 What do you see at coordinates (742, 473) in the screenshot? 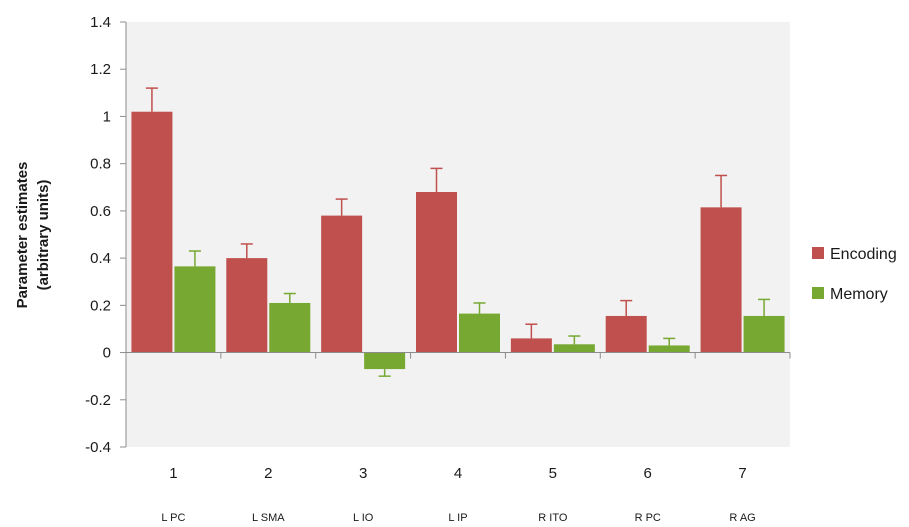
I see `x-tick-label: 7` at bounding box center [742, 473].